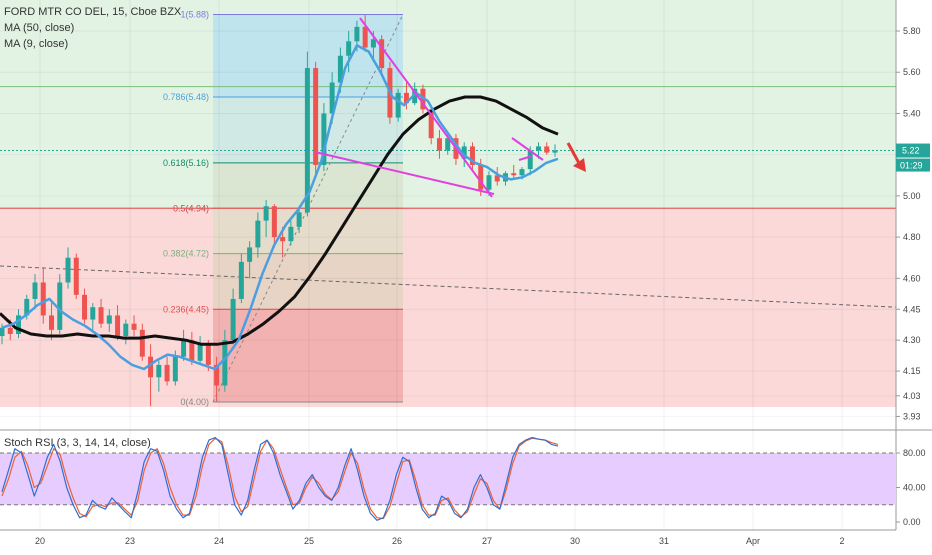 The width and height of the screenshot is (932, 555). What do you see at coordinates (753, 541) in the screenshot?
I see `time-tick-label: Apr` at bounding box center [753, 541].